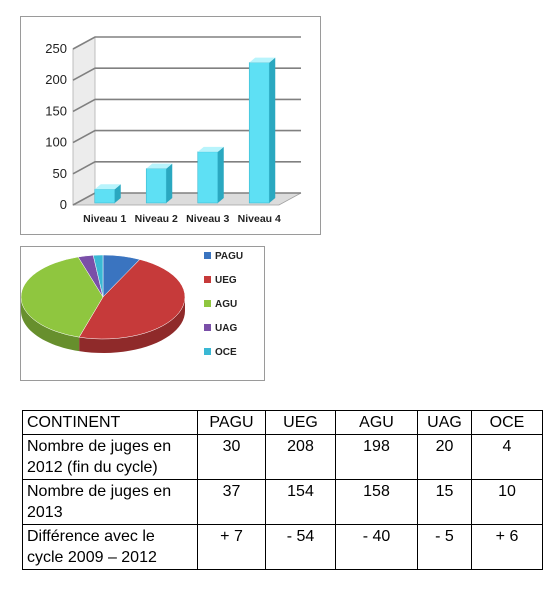  I want to click on y-tick-label: 150, so click(56, 110).